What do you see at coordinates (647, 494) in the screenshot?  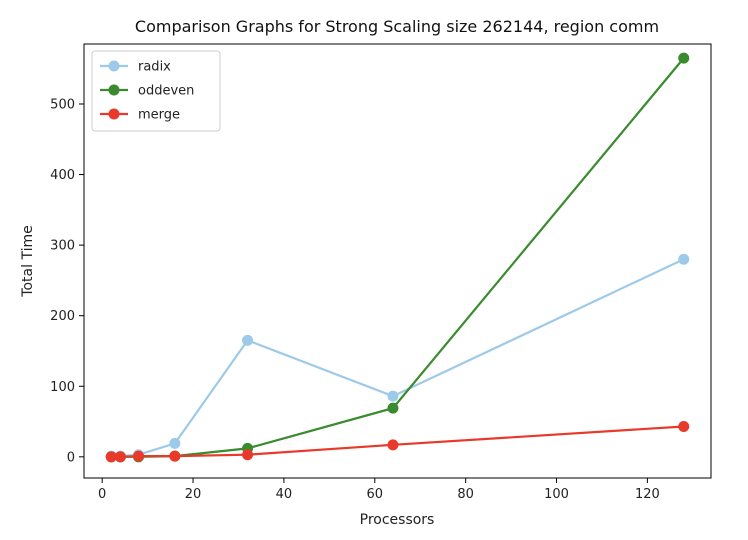 I see `x-tick-label: 120` at bounding box center [647, 494].